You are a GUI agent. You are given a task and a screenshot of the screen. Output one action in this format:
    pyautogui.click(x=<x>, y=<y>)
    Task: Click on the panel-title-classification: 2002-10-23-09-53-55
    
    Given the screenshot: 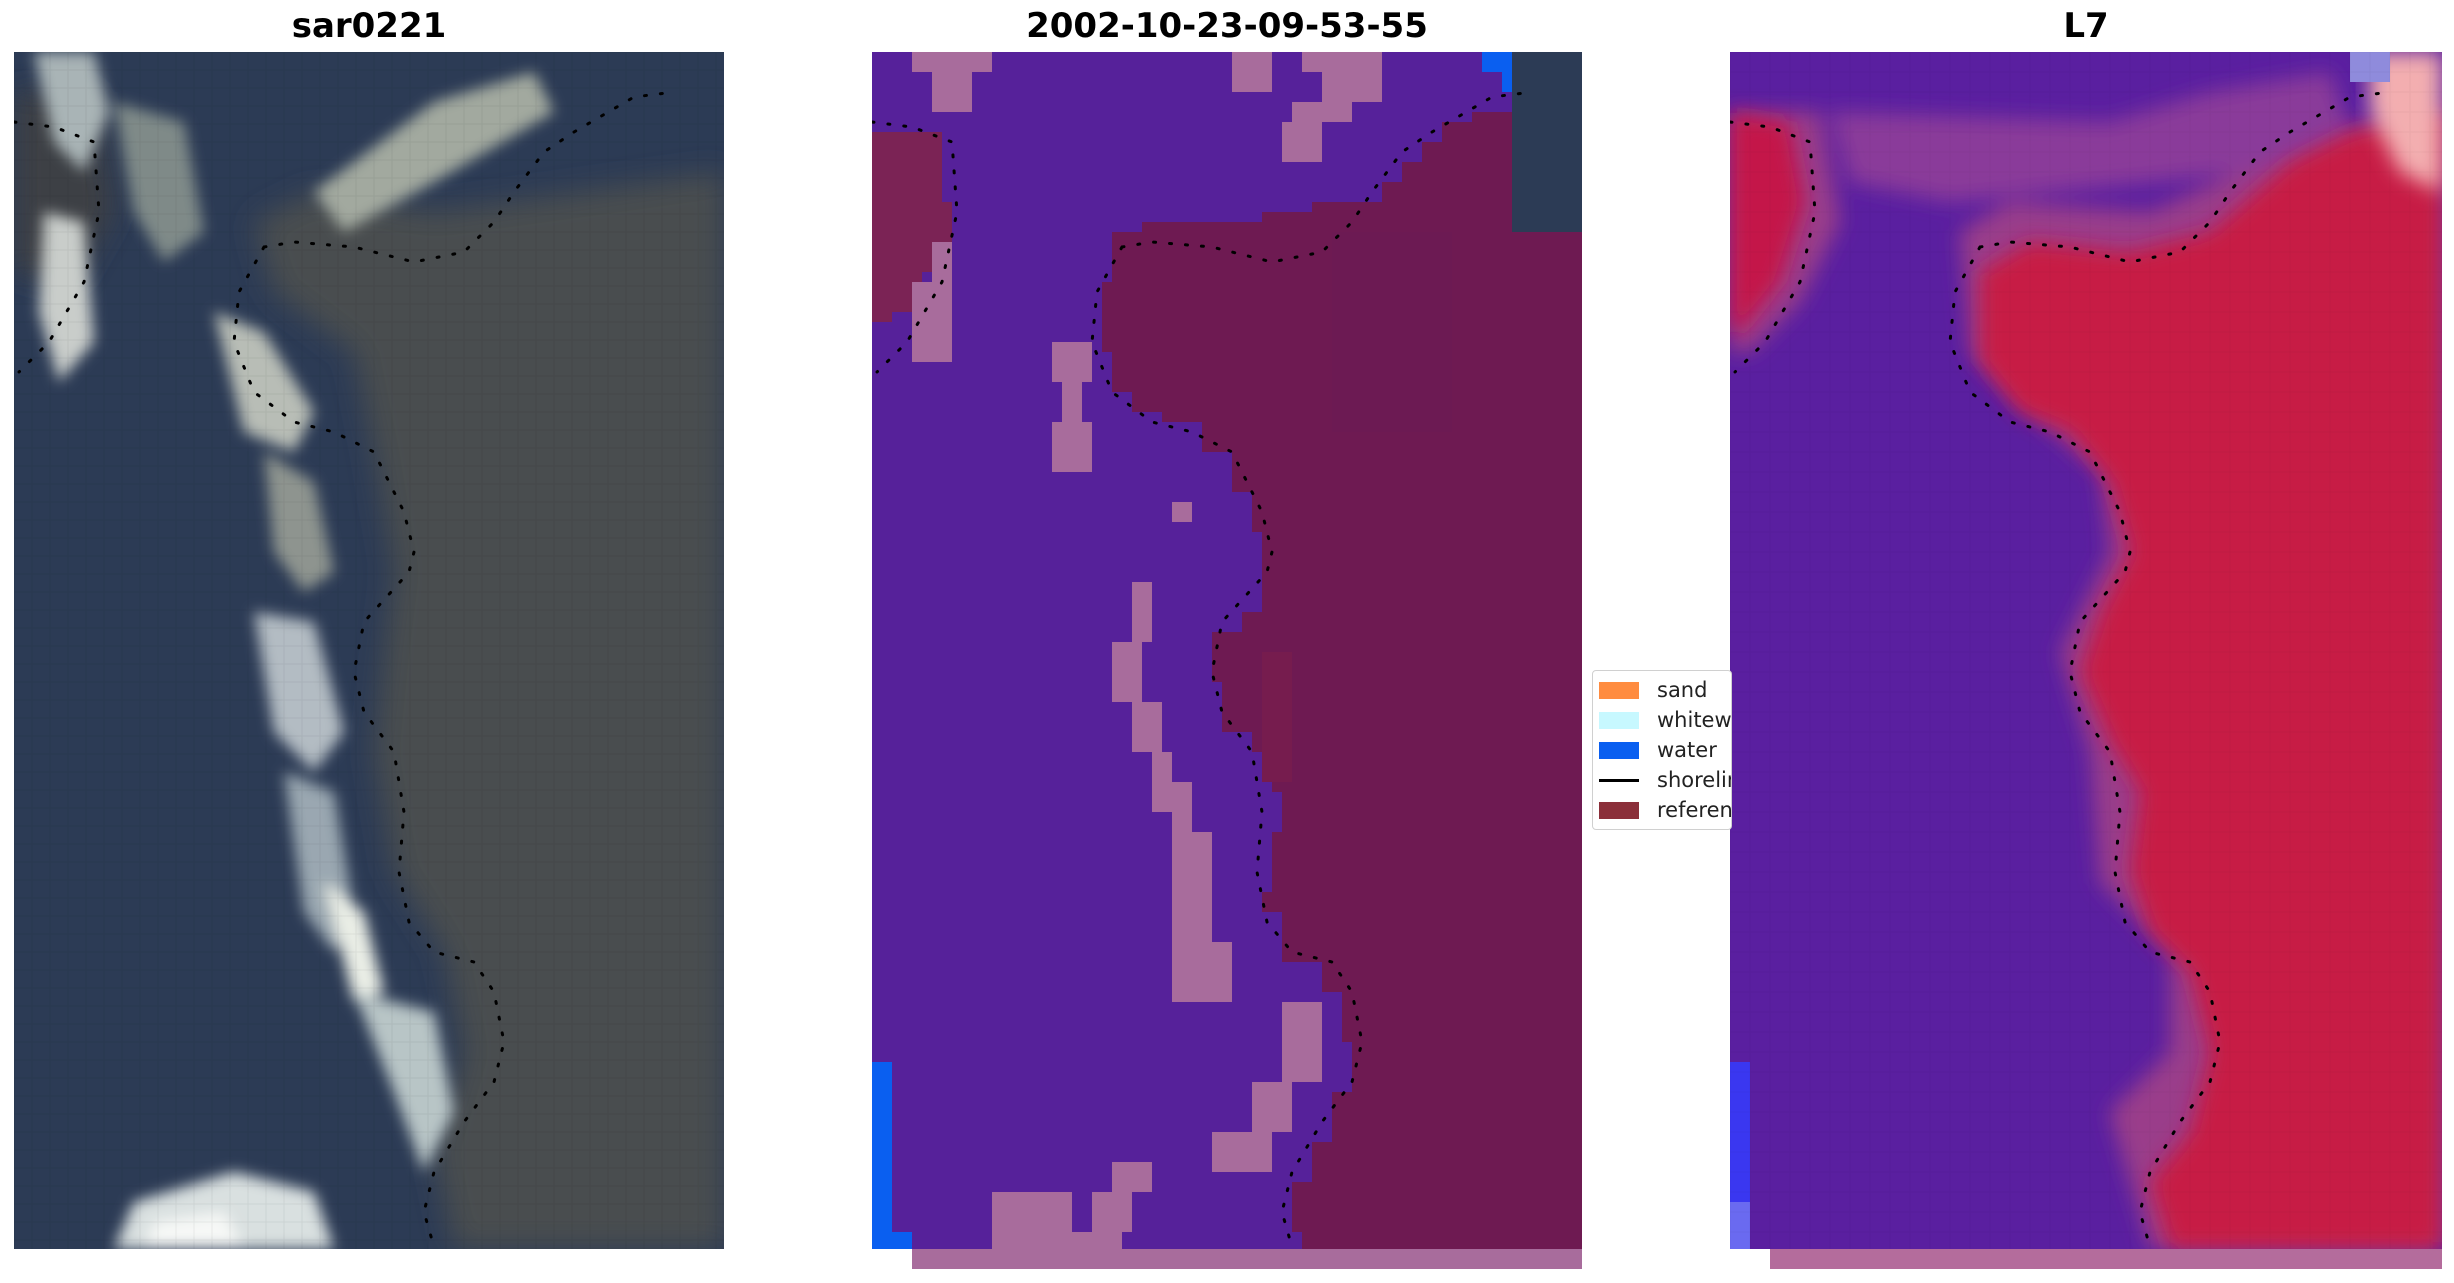 What is the action you would take?
    pyautogui.click(x=1227, y=26)
    